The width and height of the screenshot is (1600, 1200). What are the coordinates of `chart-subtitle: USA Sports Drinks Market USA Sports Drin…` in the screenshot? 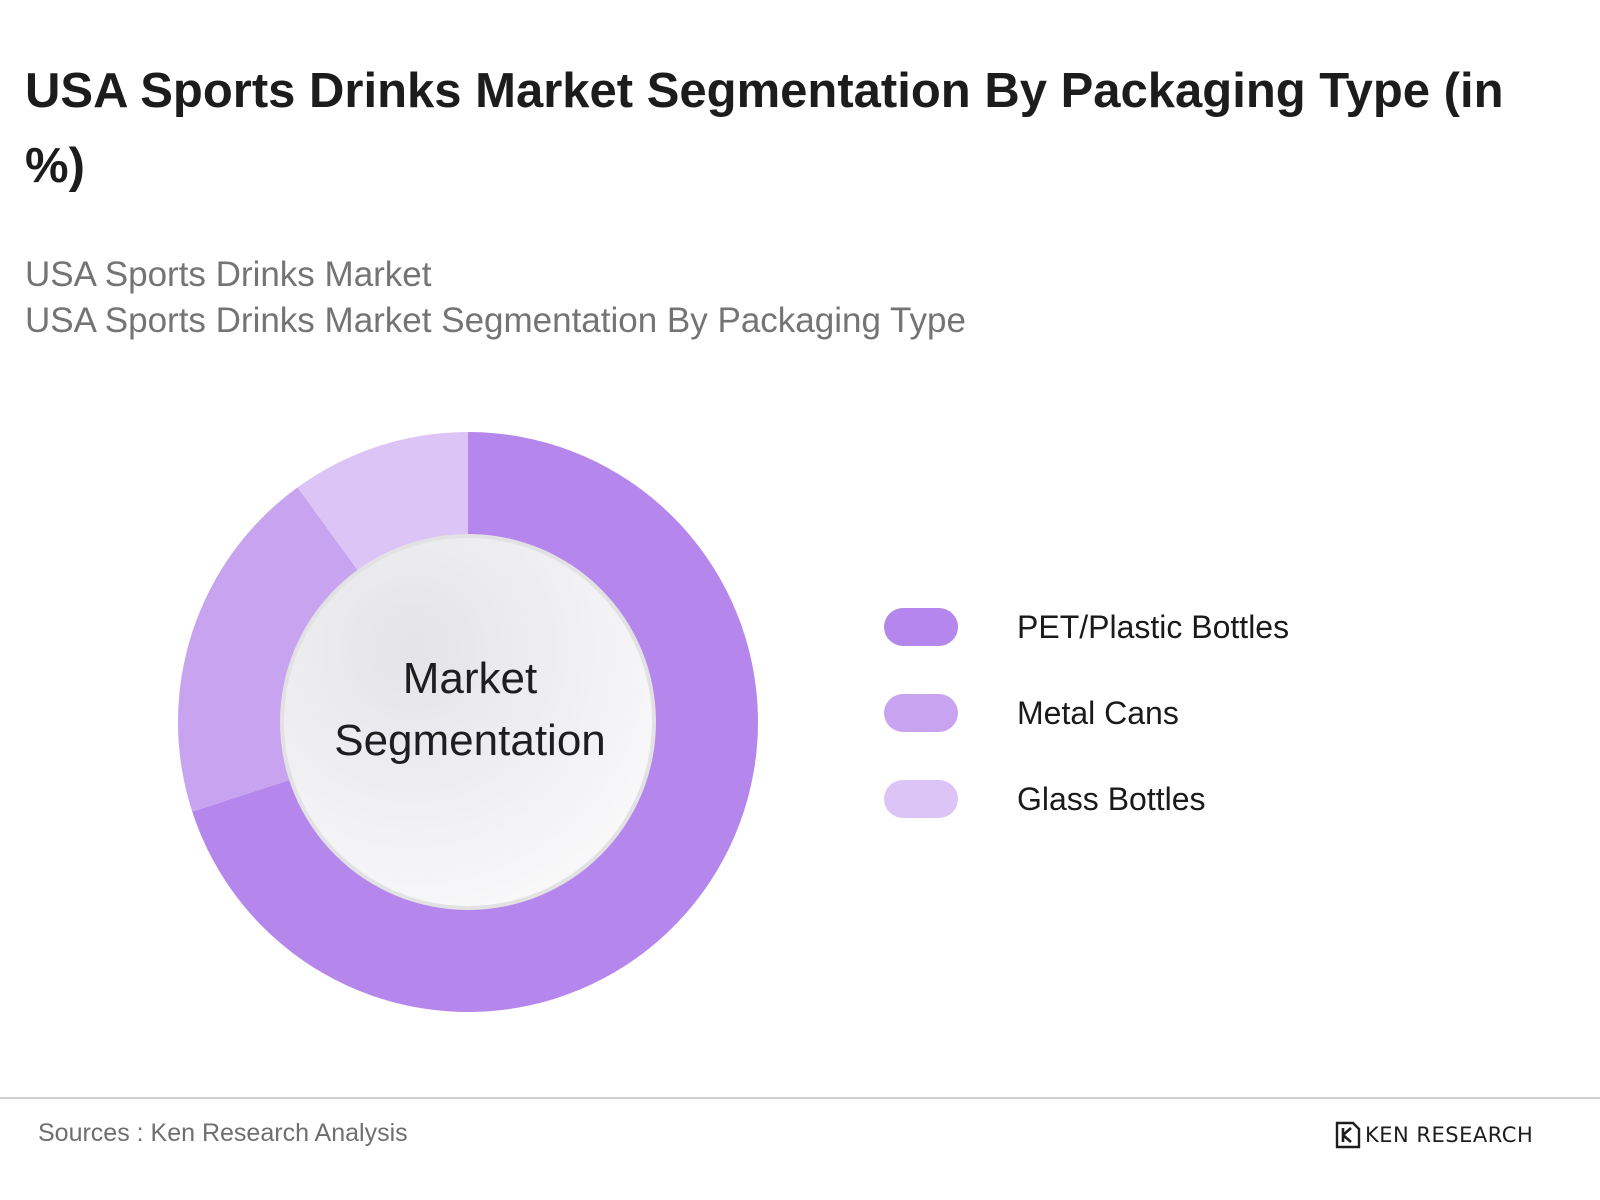 It's located at (495, 298).